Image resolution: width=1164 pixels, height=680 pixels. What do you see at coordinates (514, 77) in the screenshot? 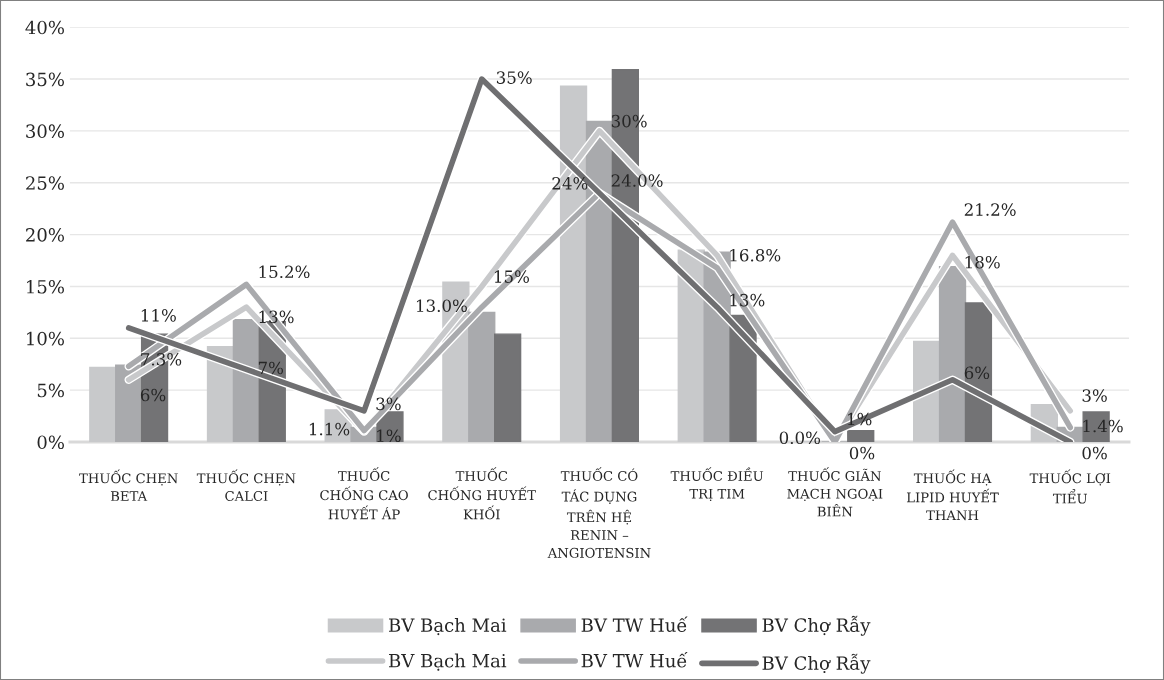
I see `data-label: 35%` at bounding box center [514, 77].